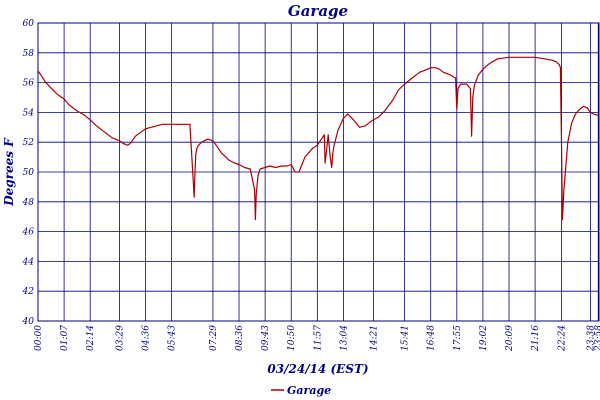 This screenshot has height=400, width=600. I want to click on y-tick-labels: 40 42 44 46 48 50 52 54 56 58 60, so click(28, 173).